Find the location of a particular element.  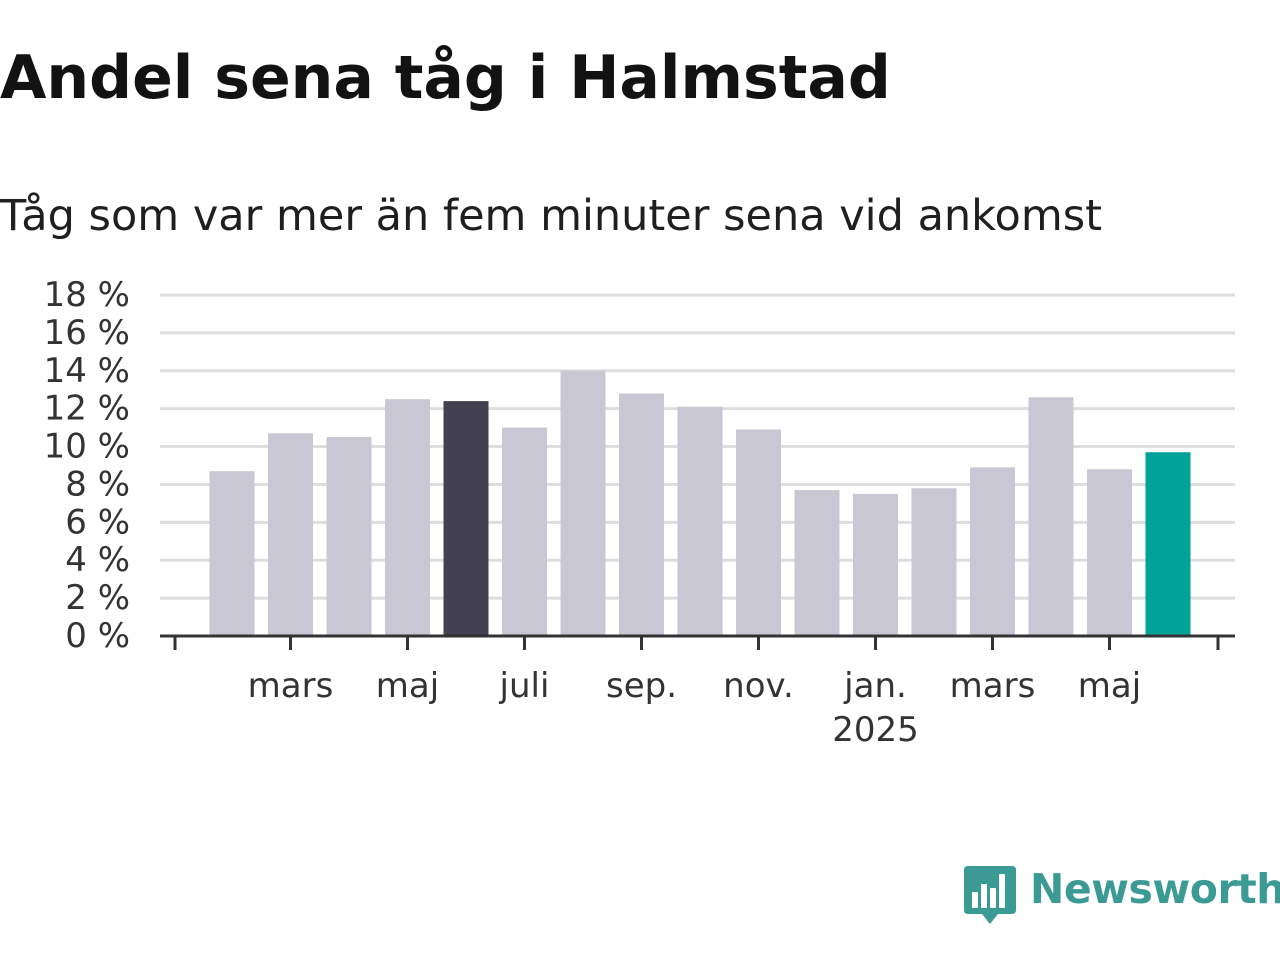

y-tick-label: 6 % is located at coordinates (97, 522).